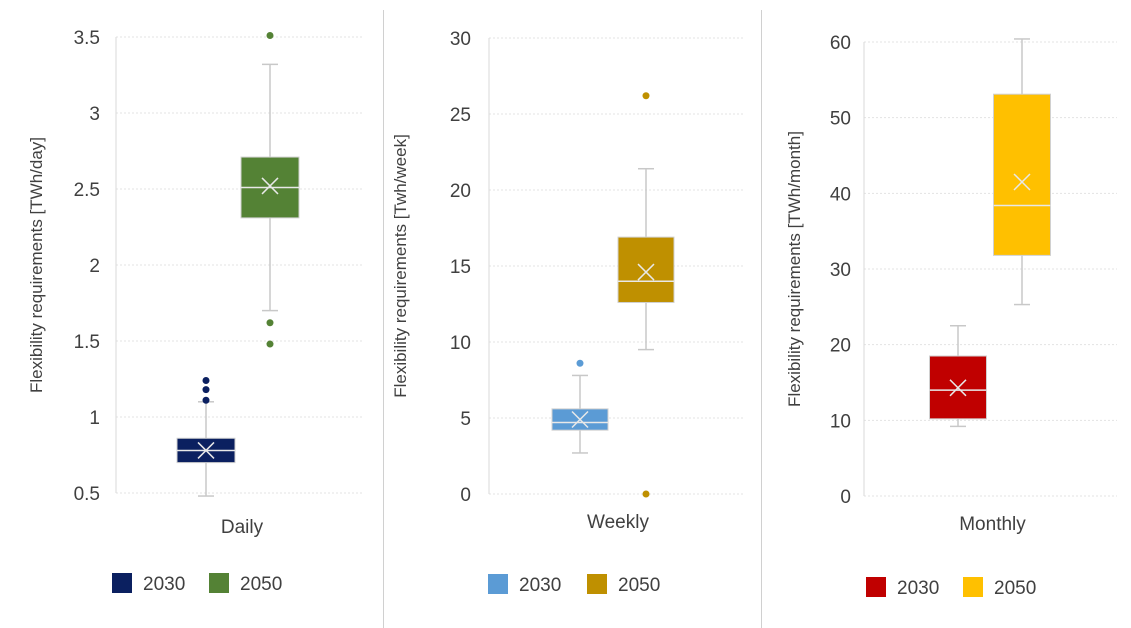 The width and height of the screenshot is (1131, 628). I want to click on y-axis-label: Flexibility requirements [Twh/week], so click(400, 266).